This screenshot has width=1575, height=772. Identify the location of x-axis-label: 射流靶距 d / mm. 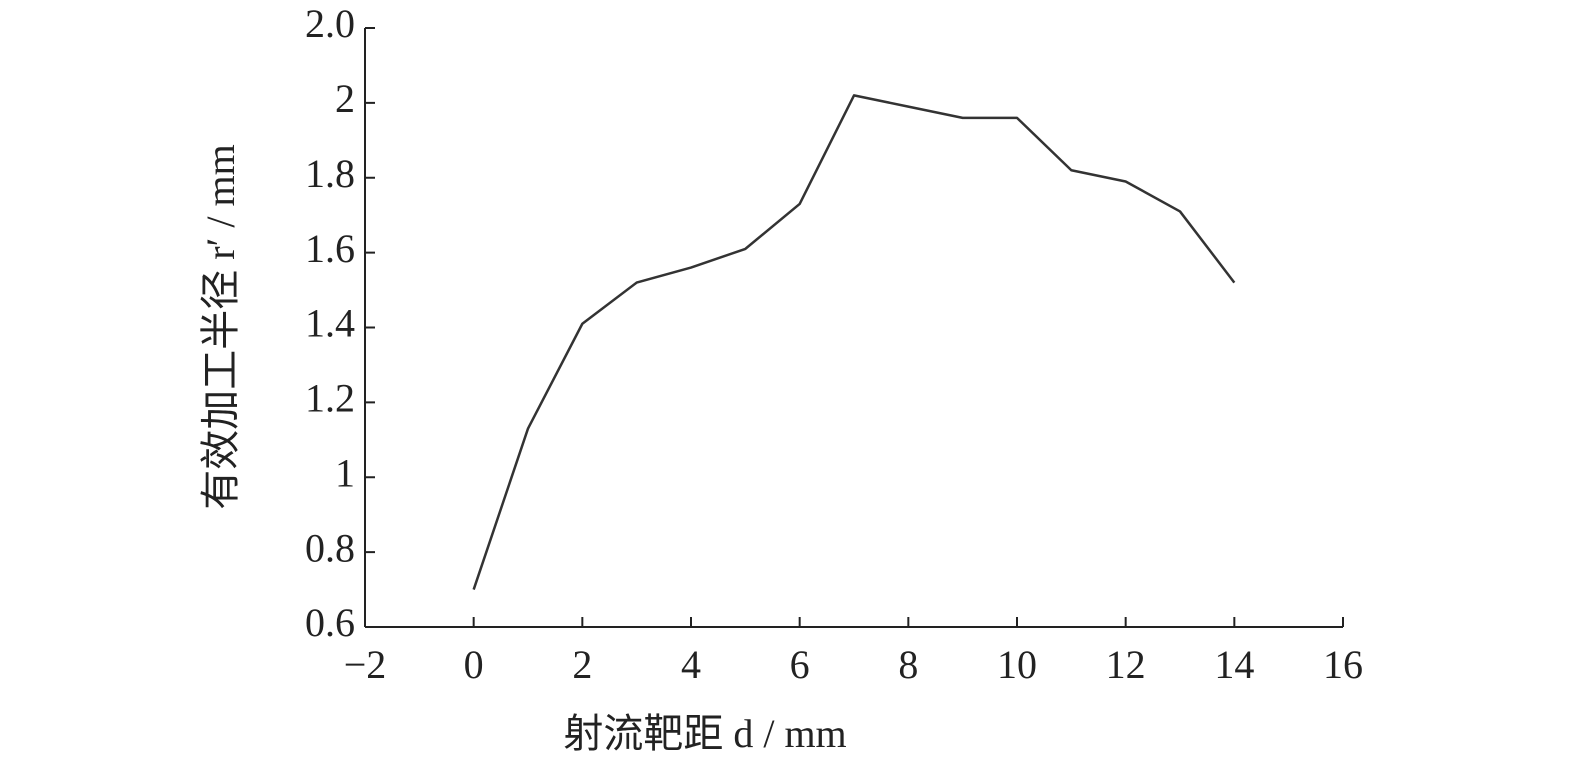
(704, 733).